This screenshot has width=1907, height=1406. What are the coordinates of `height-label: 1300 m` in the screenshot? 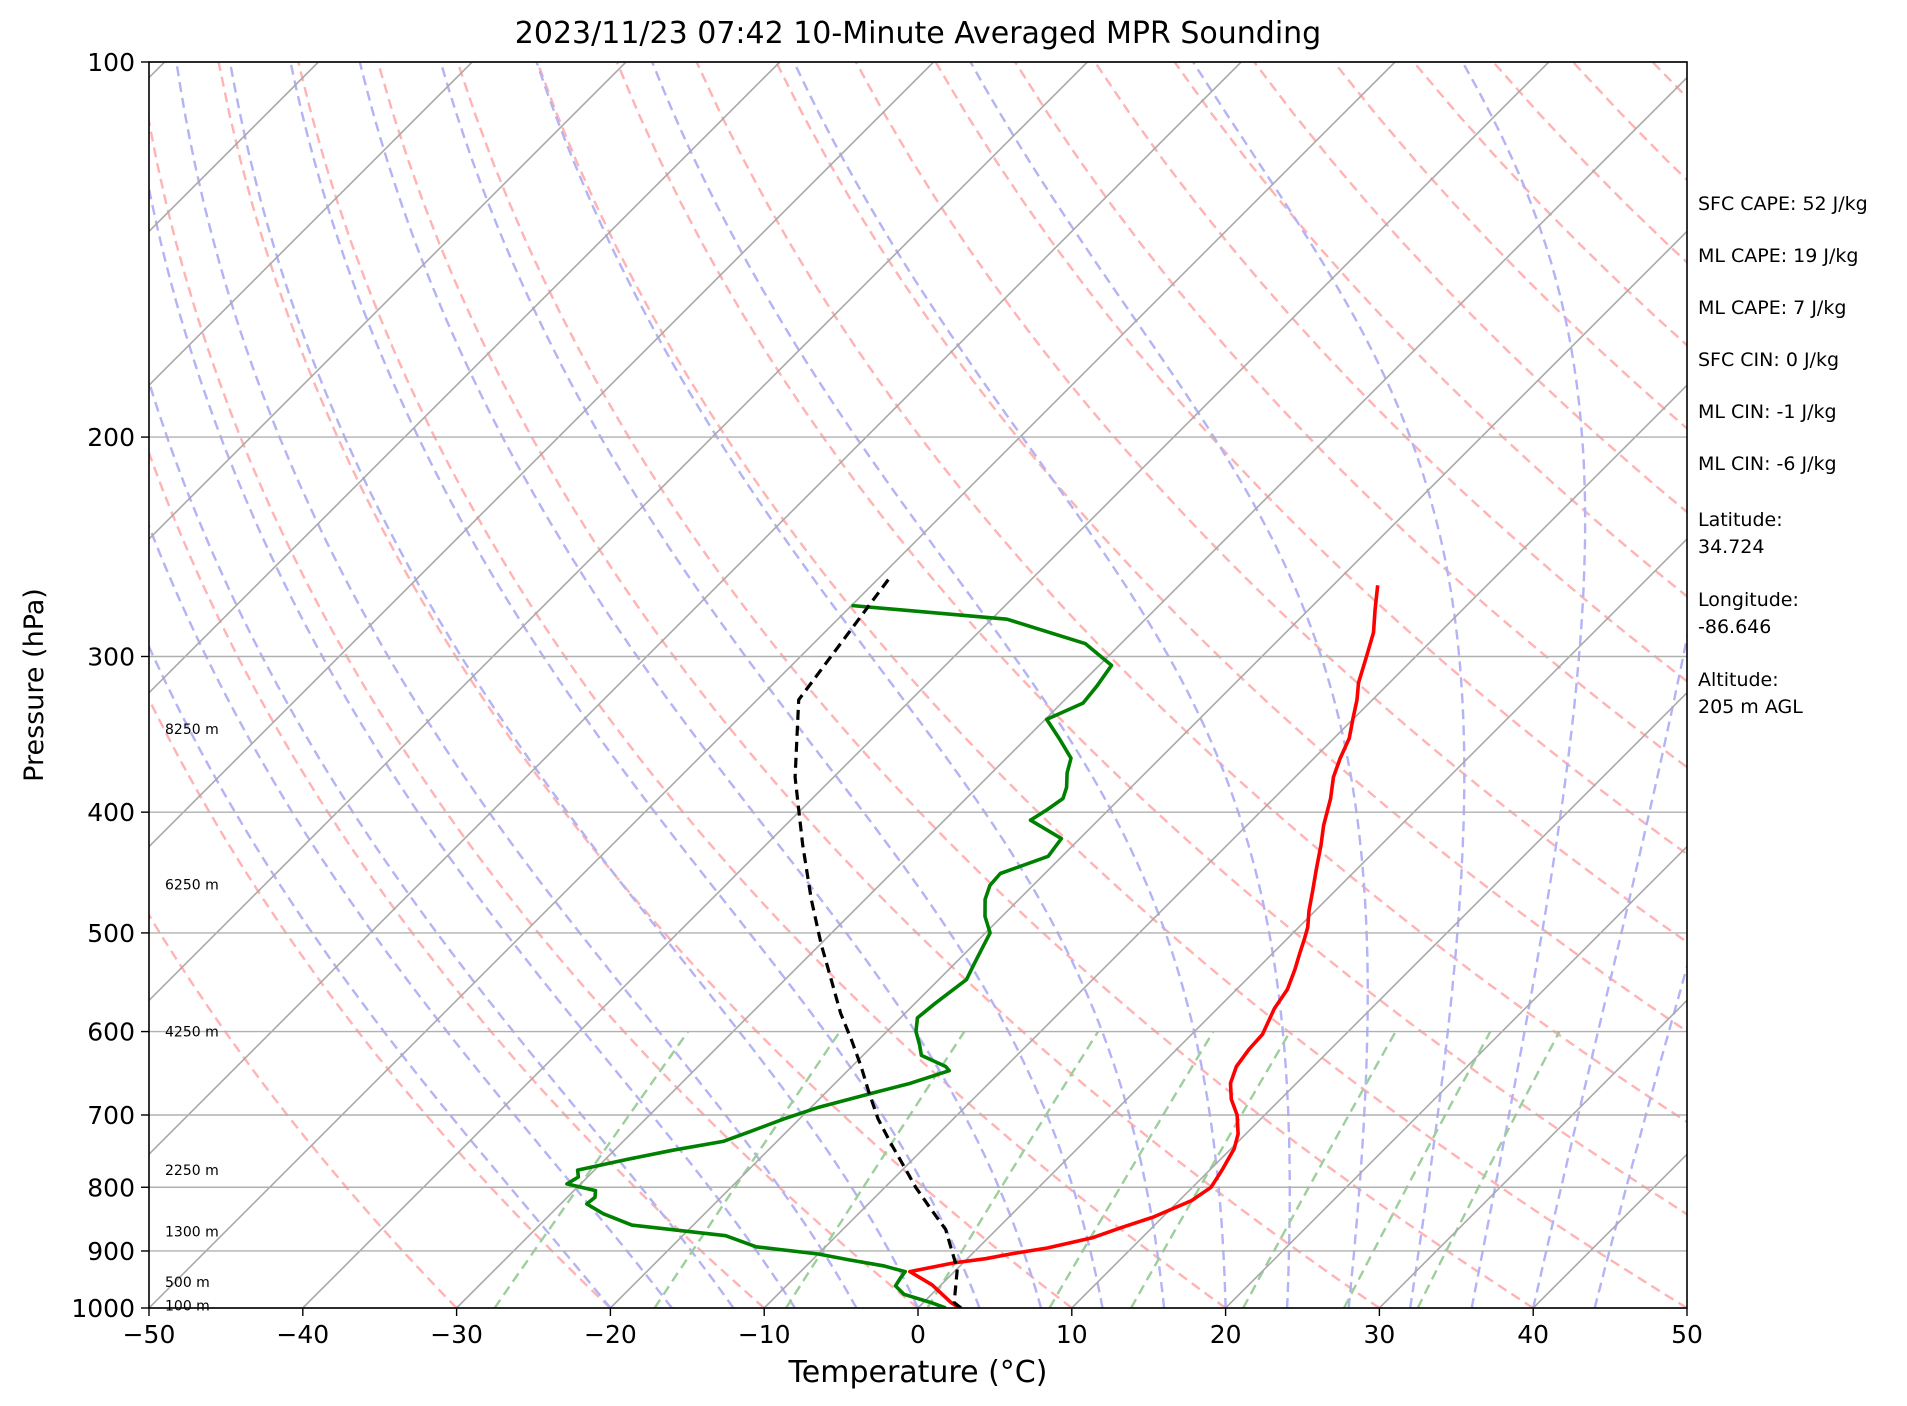 It's located at (192, 1232).